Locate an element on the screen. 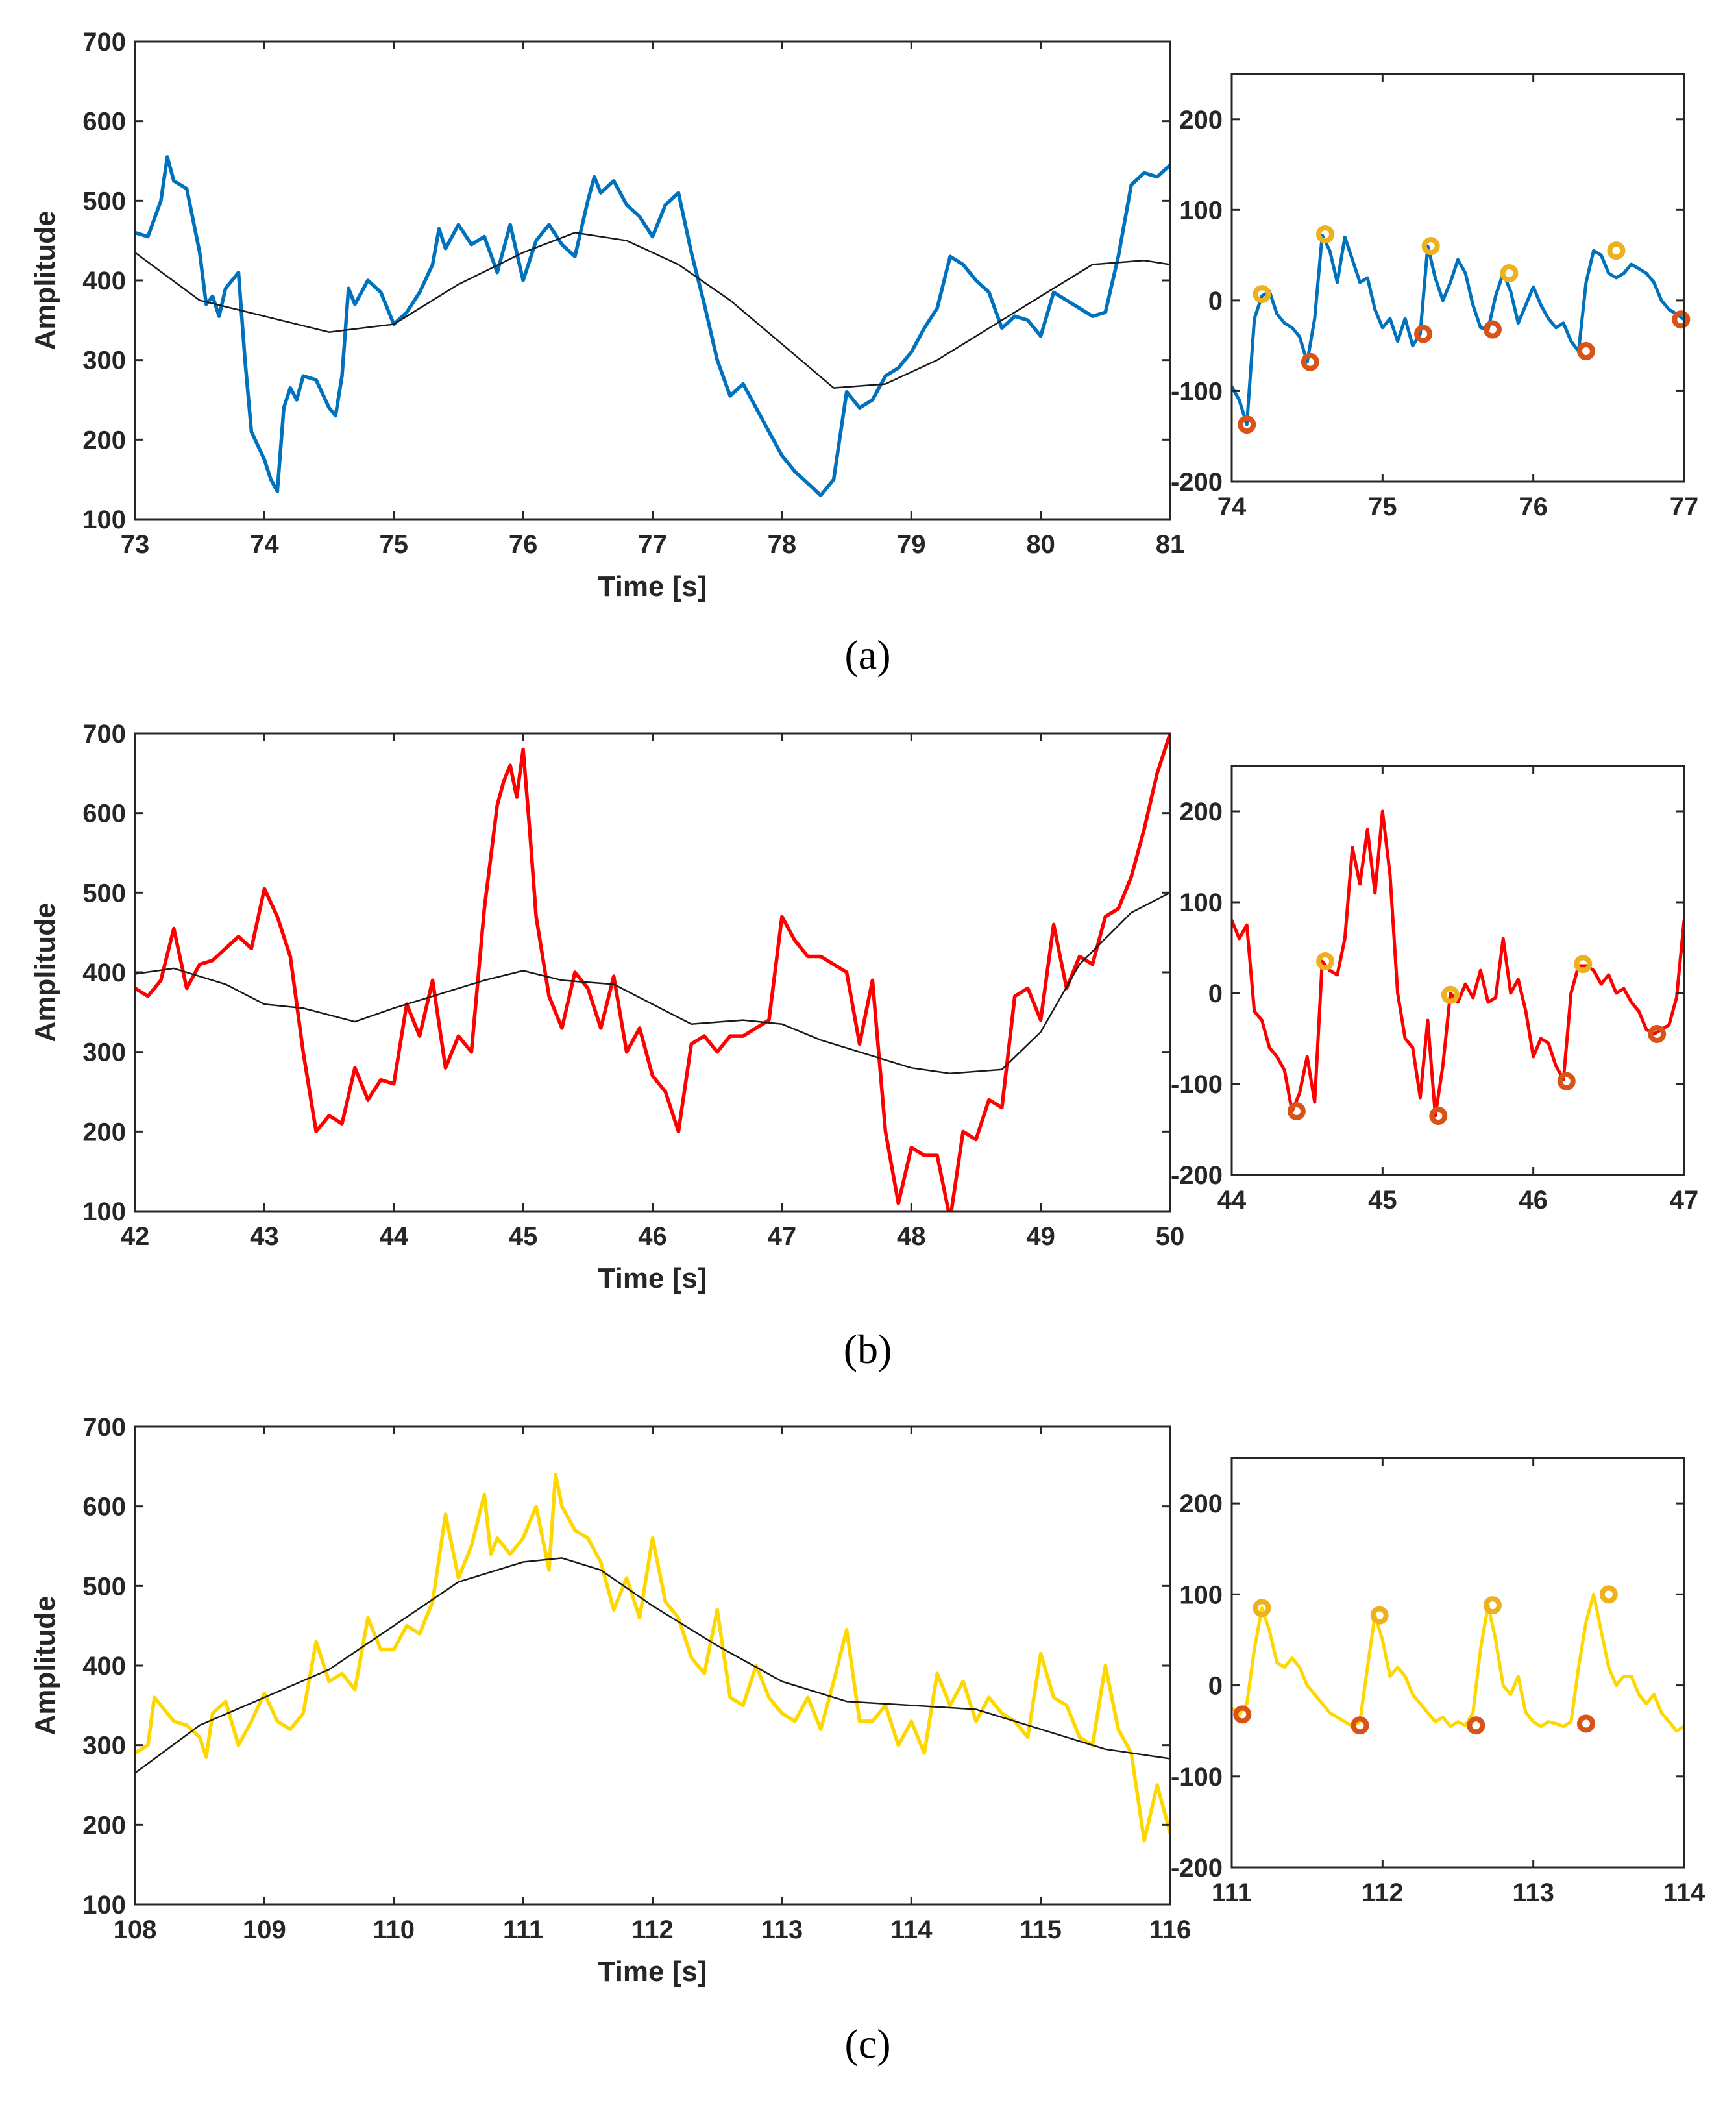 The width and height of the screenshot is (1736, 2105). c-x-tick-label: 112 is located at coordinates (652, 1929).